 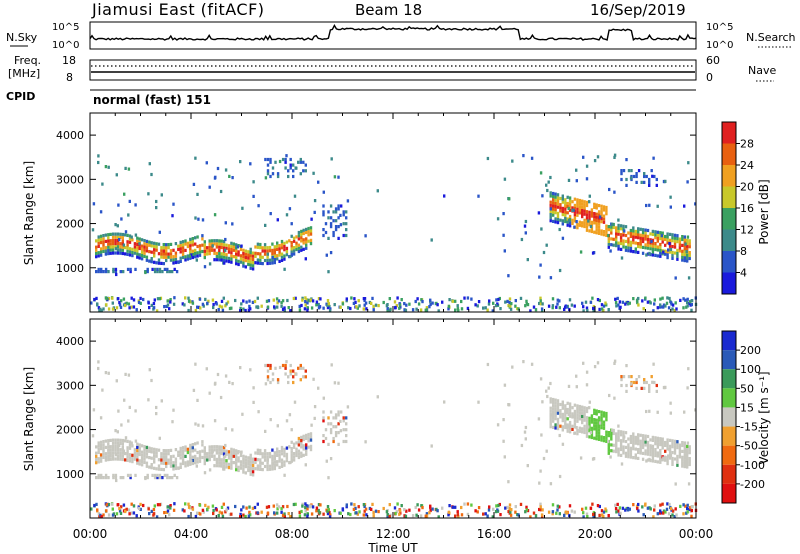 I want to click on colorbar-tick-label: 4, so click(x=743, y=273).